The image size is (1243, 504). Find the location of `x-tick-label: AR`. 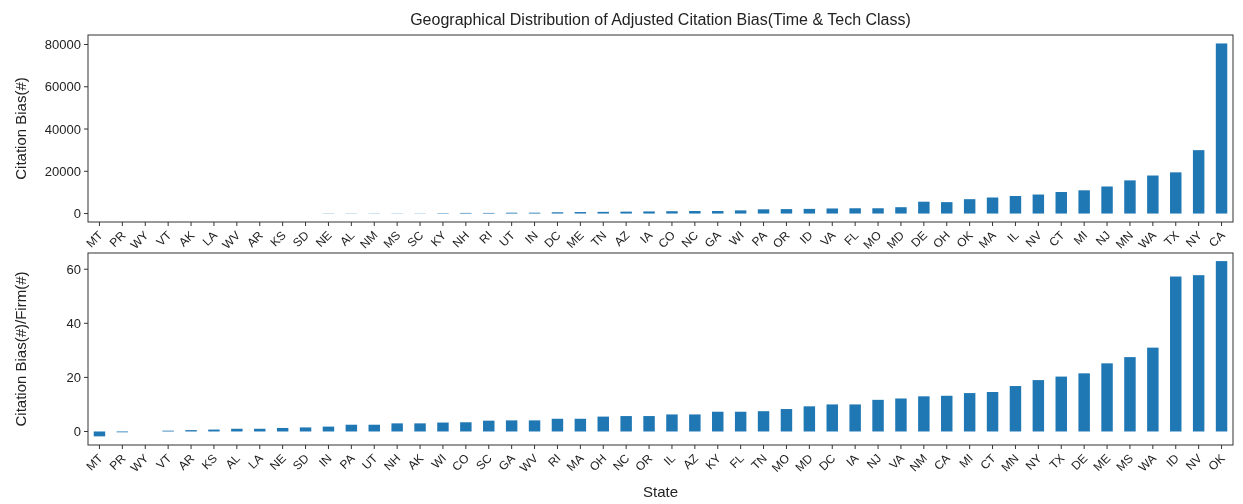

x-tick-label: AR is located at coordinates (255, 238).